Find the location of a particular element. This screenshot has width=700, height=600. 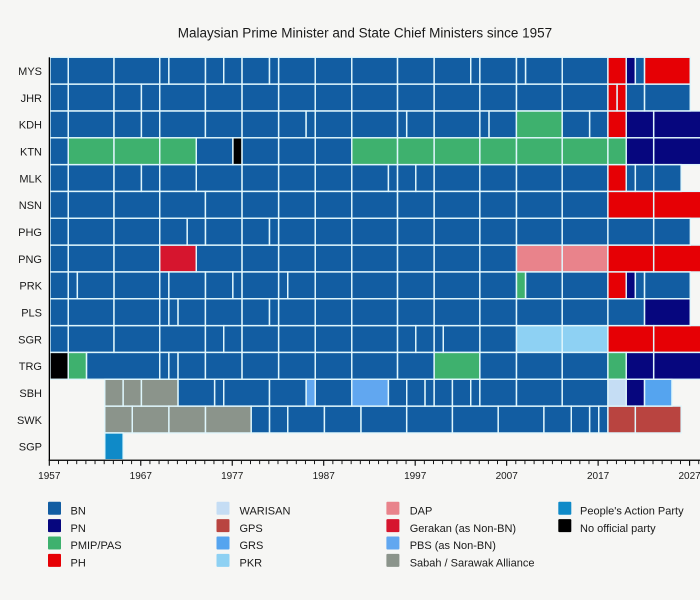

svg-text: BN is located at coordinates (78, 512).